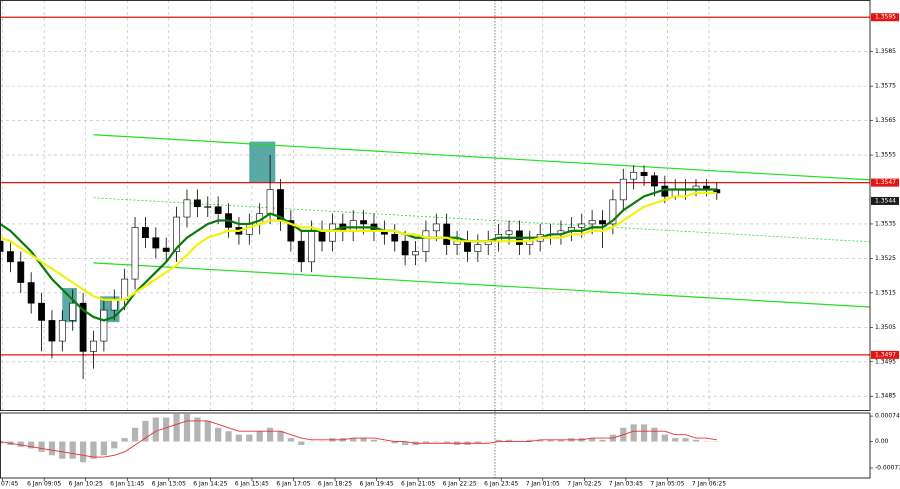  I want to click on x-tick-label: 6 Jan 13:05, so click(169, 484).